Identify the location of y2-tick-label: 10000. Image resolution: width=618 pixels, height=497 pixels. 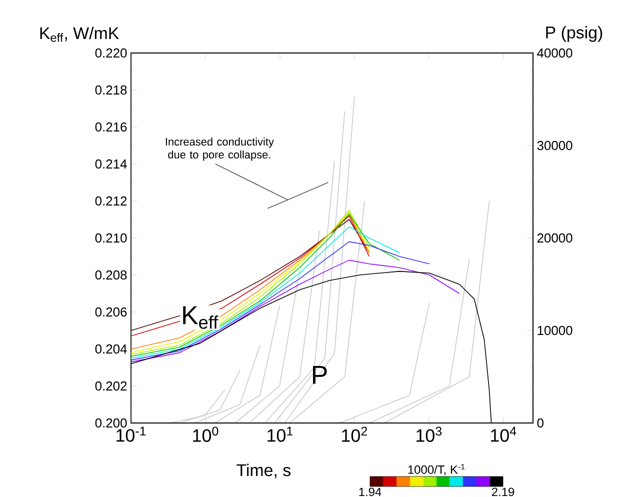
(555, 330).